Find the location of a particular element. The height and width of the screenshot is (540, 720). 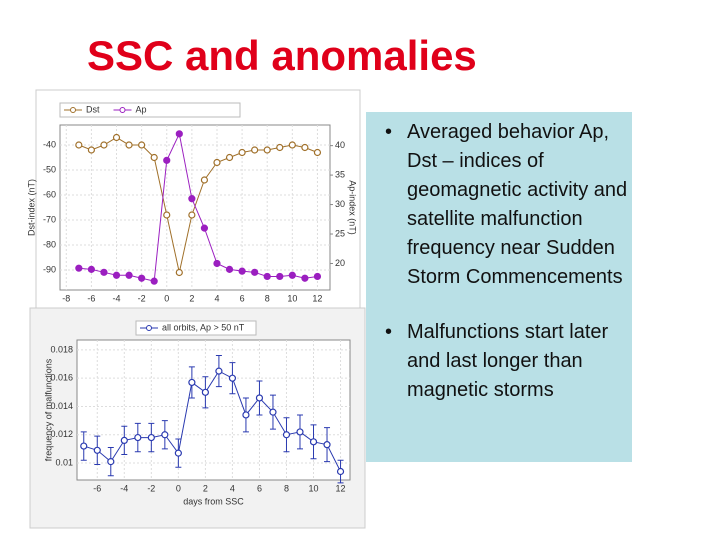

legend-label: Dst is located at coordinates (93, 109).